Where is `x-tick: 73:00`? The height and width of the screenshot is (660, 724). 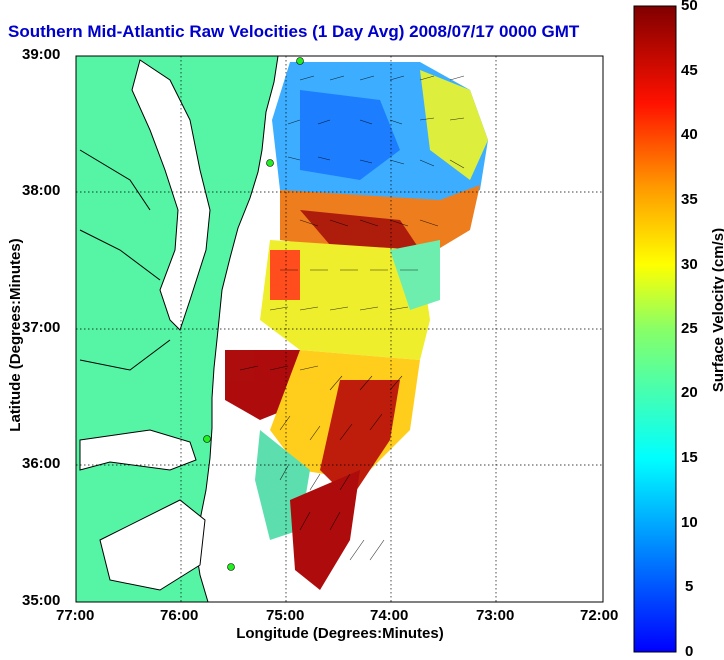 x-tick: 73:00 is located at coordinates (495, 615).